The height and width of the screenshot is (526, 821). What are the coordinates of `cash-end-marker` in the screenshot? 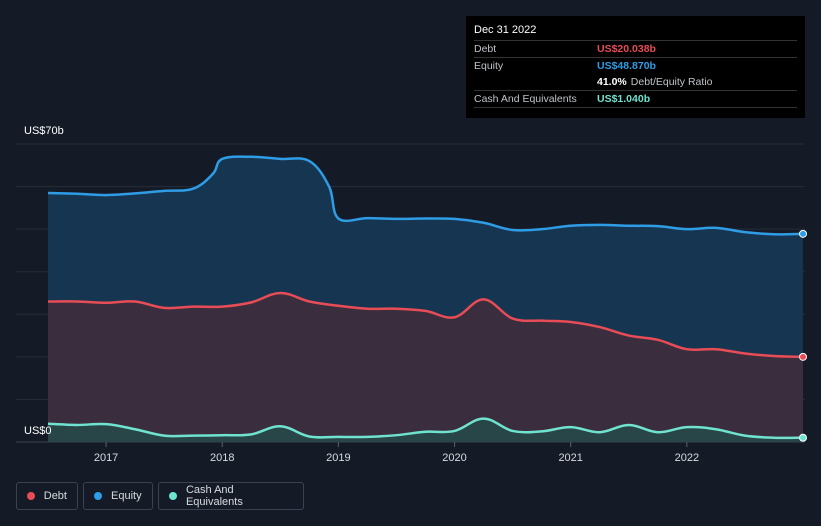 It's located at (803, 437).